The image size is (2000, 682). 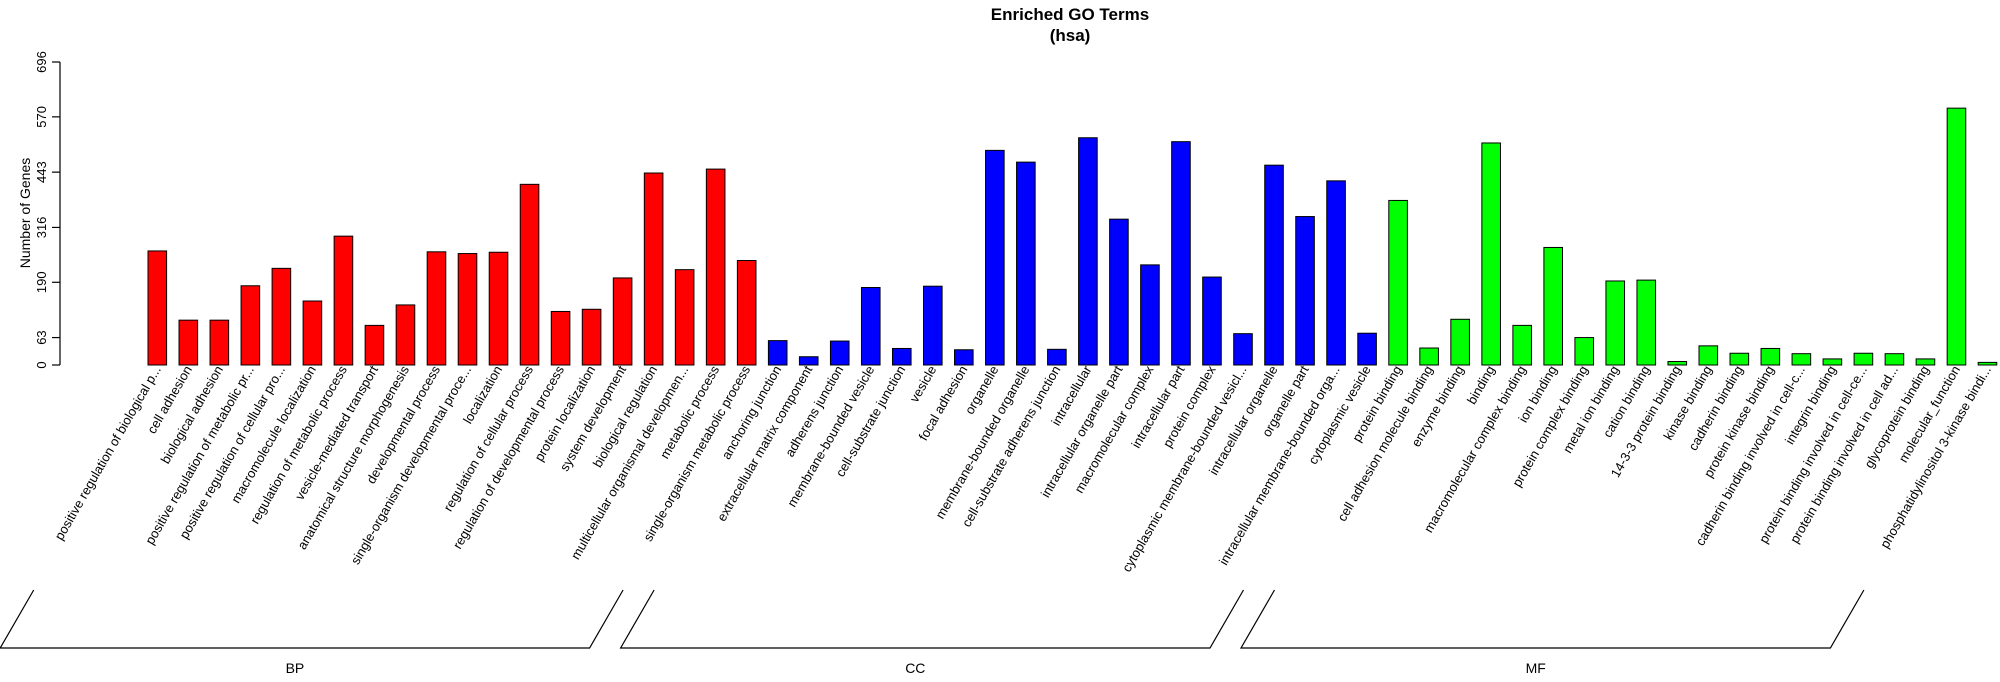 What do you see at coordinates (295, 668) in the screenshot?
I see `group-label: BP` at bounding box center [295, 668].